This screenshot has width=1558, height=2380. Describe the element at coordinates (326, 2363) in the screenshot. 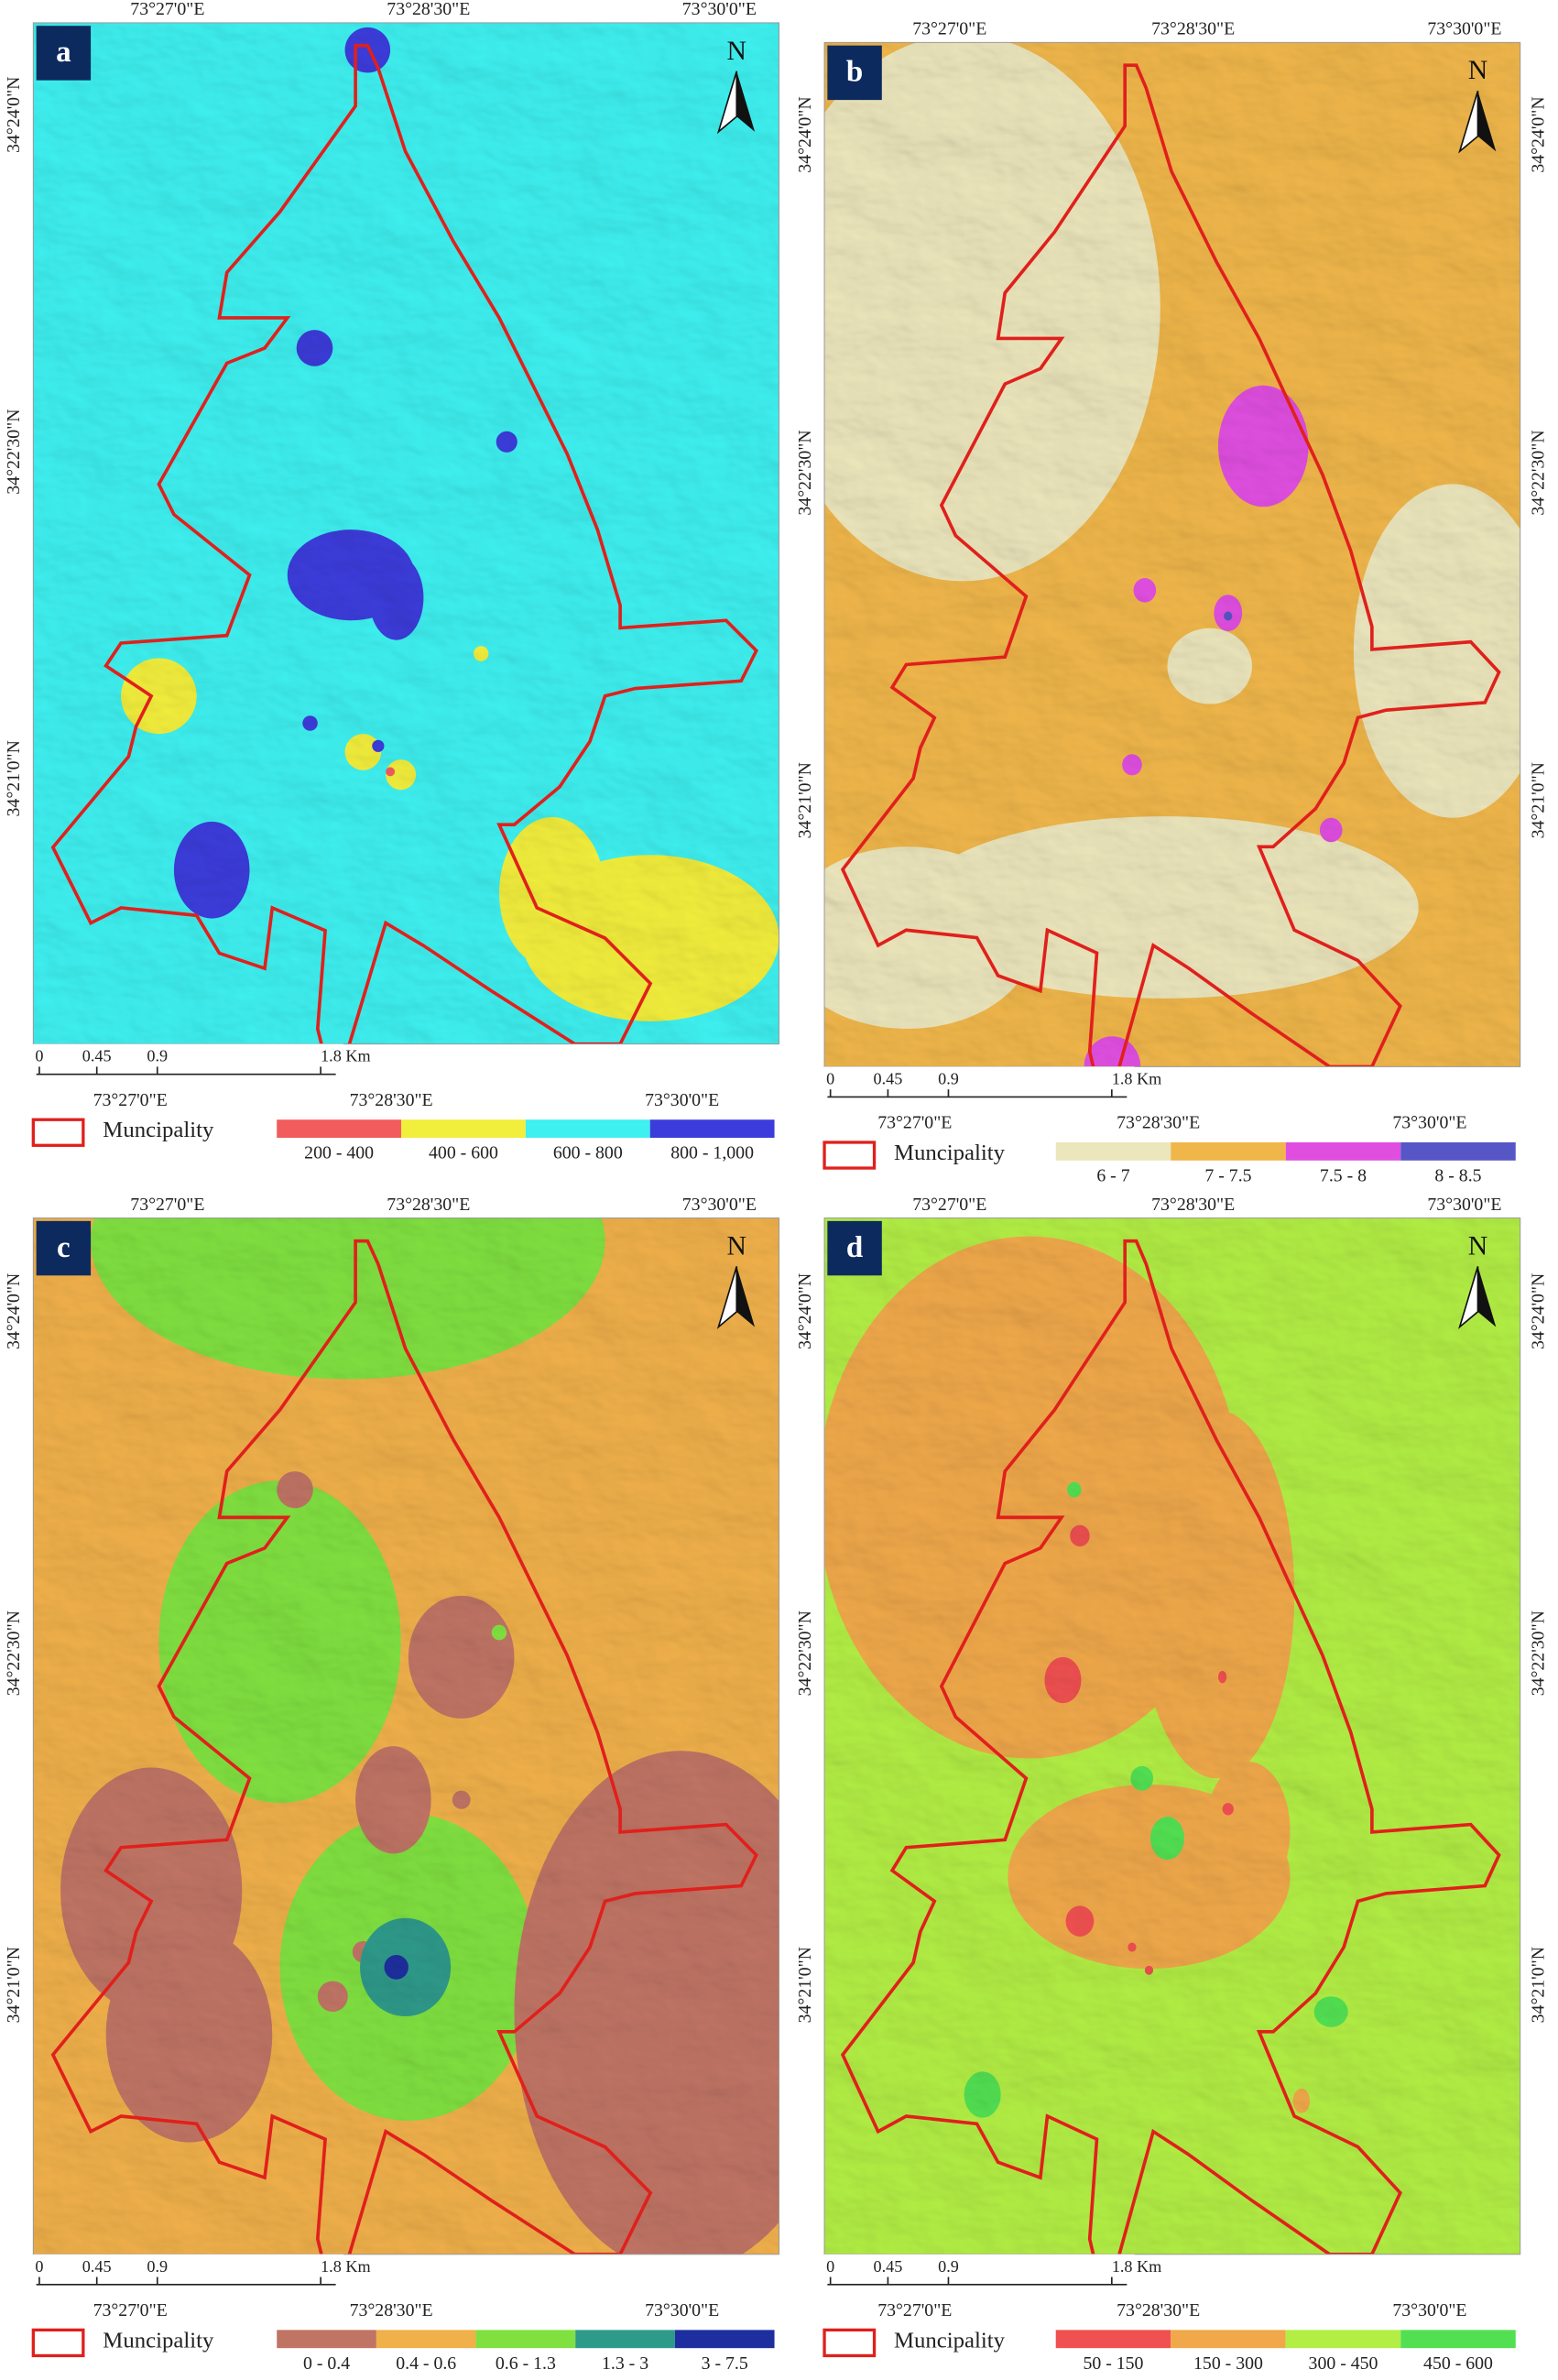

I see `legend-label: 0 - 0.4` at that location.